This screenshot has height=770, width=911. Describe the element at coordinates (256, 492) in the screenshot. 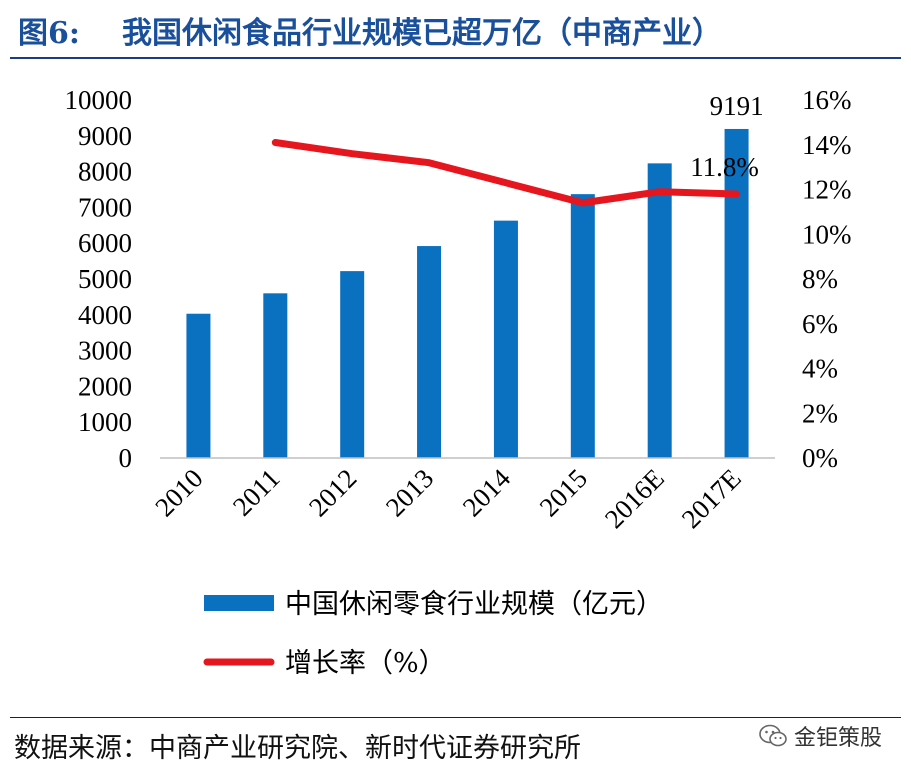

I see `x-axis-tick-label: 2011` at that location.